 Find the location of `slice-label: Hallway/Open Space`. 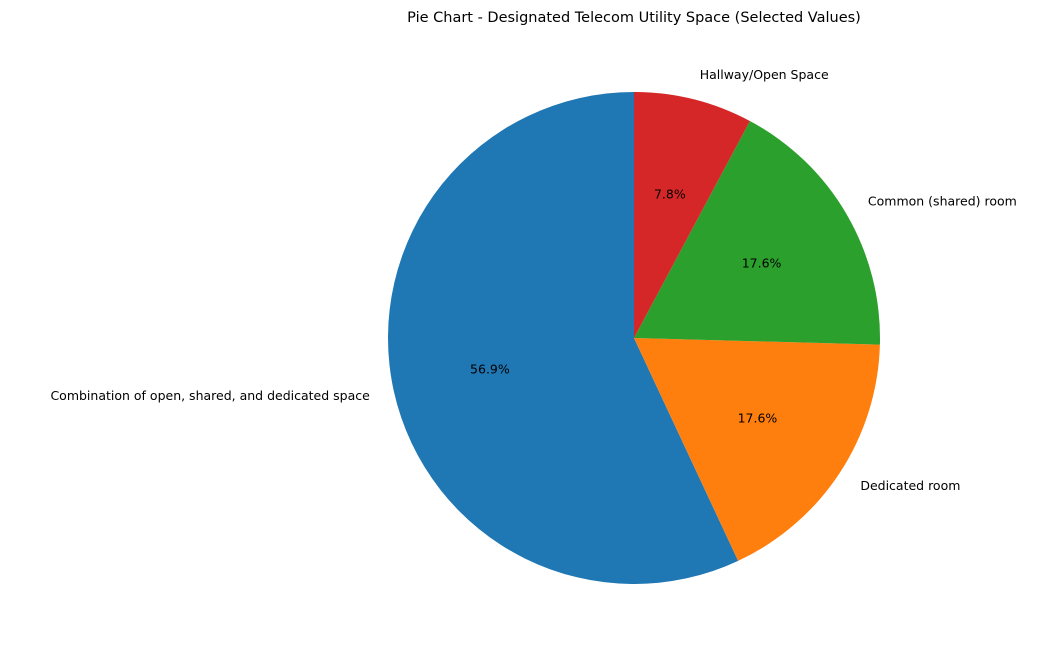

slice-label: Hallway/Open Space is located at coordinates (764, 74).